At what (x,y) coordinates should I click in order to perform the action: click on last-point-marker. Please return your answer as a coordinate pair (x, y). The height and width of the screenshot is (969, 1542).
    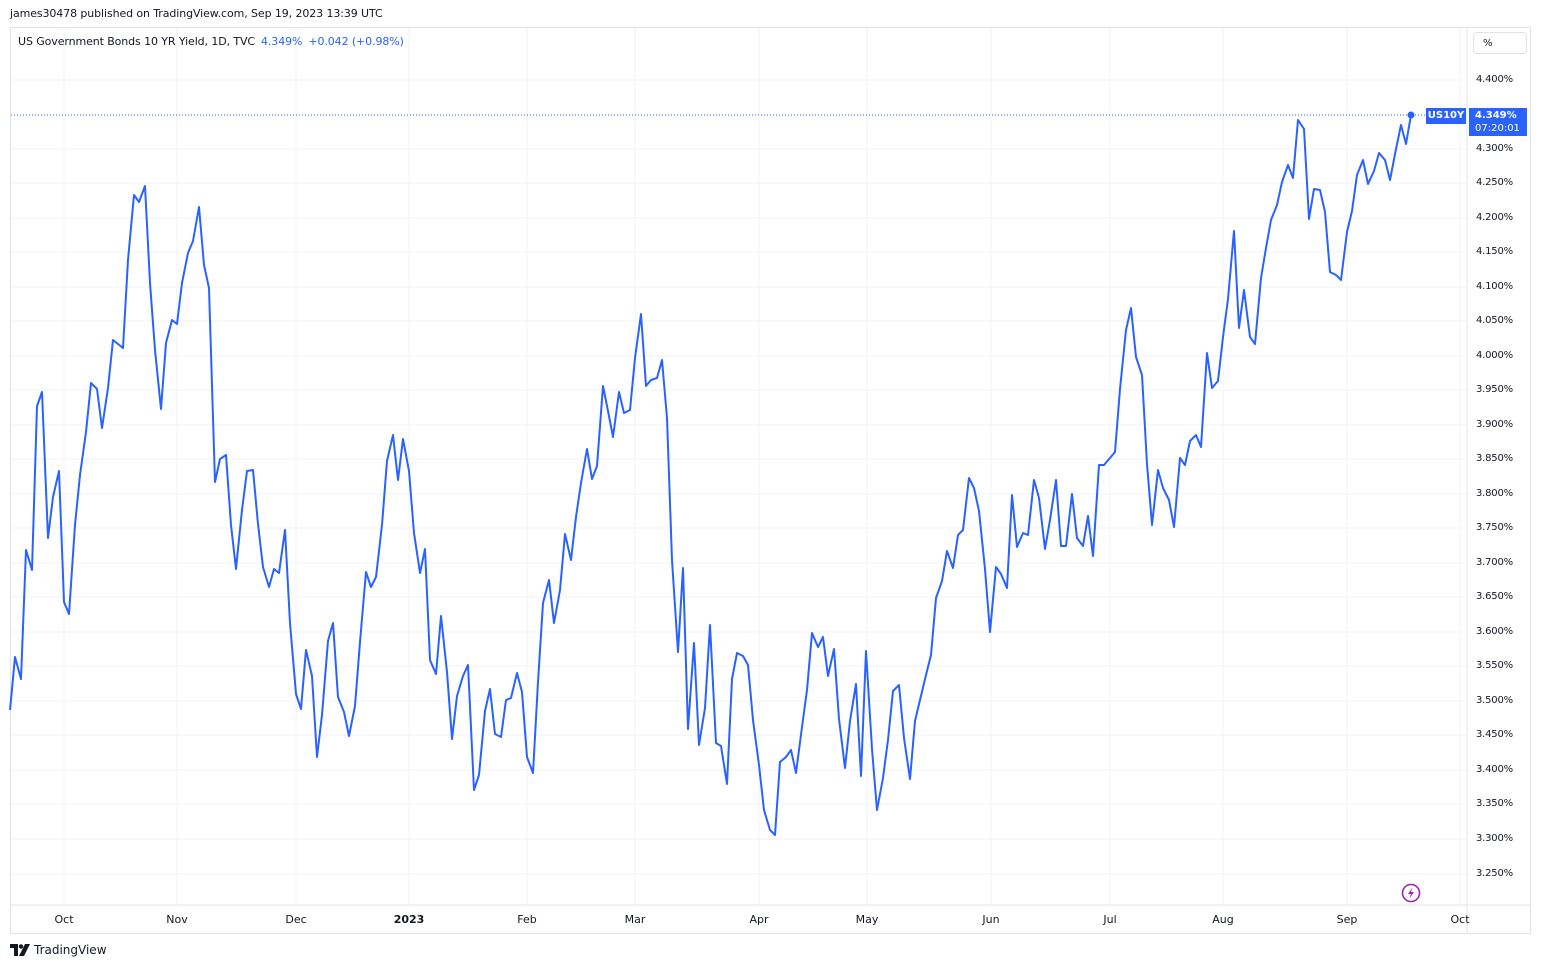
    Looking at the image, I should click on (1411, 115).